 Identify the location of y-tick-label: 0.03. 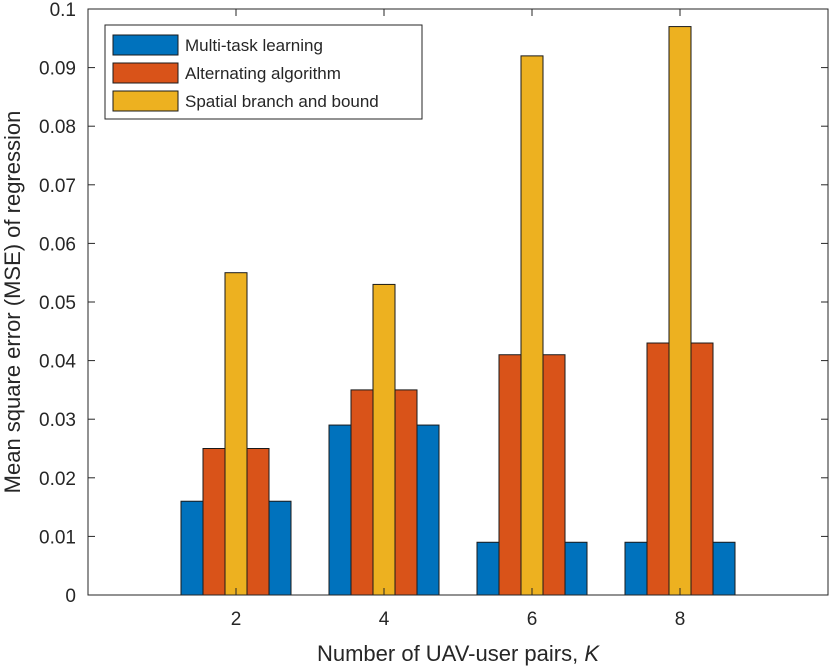
(57, 420).